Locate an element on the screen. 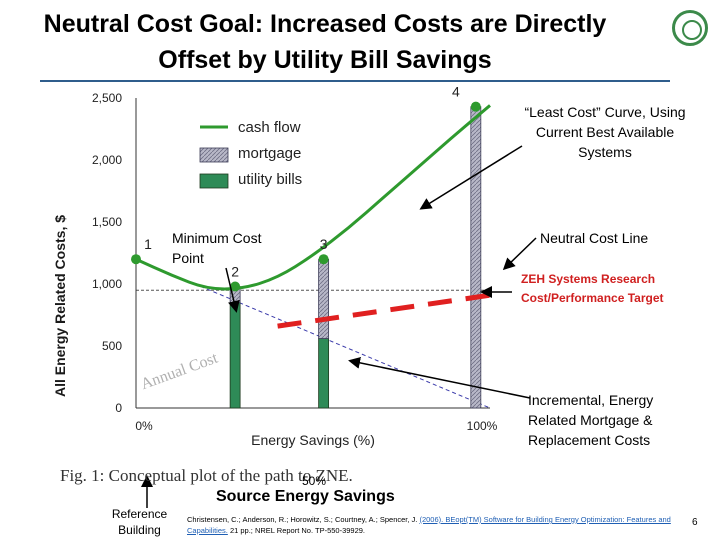 This screenshot has height=540, width=720. legend-label: cash flow is located at coordinates (269, 127).